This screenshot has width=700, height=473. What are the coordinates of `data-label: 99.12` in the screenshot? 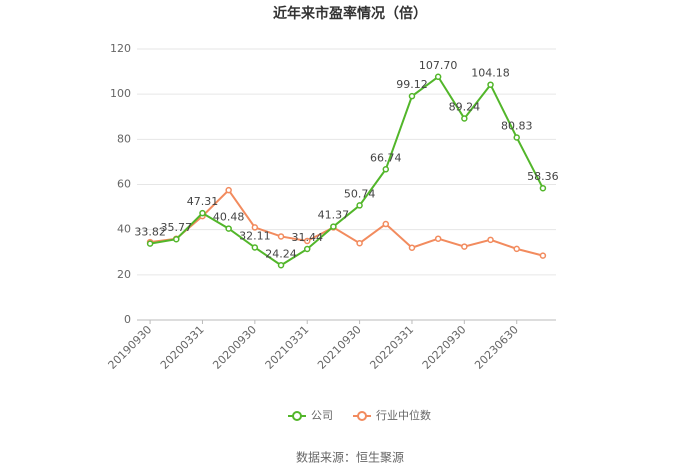 It's located at (412, 84).